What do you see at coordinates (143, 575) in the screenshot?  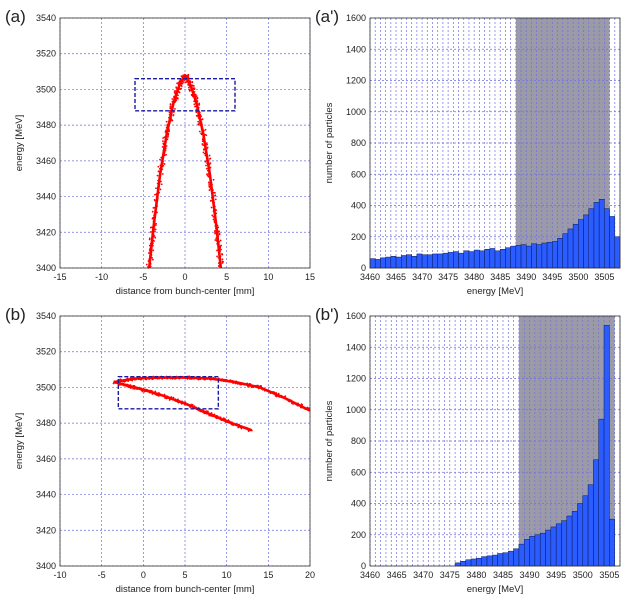 I see `x-tick-label: 0` at bounding box center [143, 575].